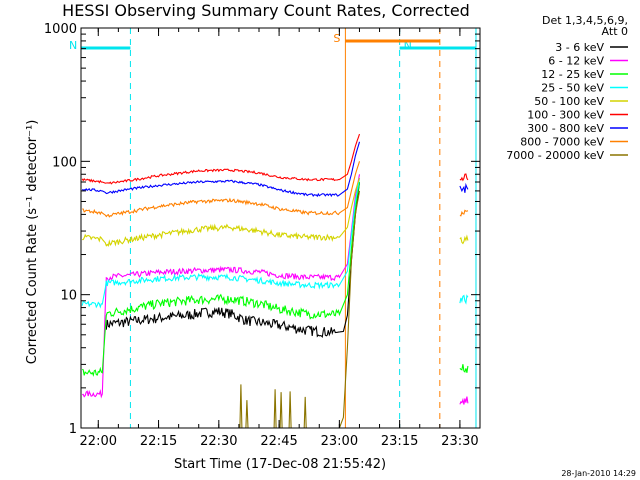 The width and height of the screenshot is (640, 480). I want to click on x-tick-label: 22:45, so click(278, 441).